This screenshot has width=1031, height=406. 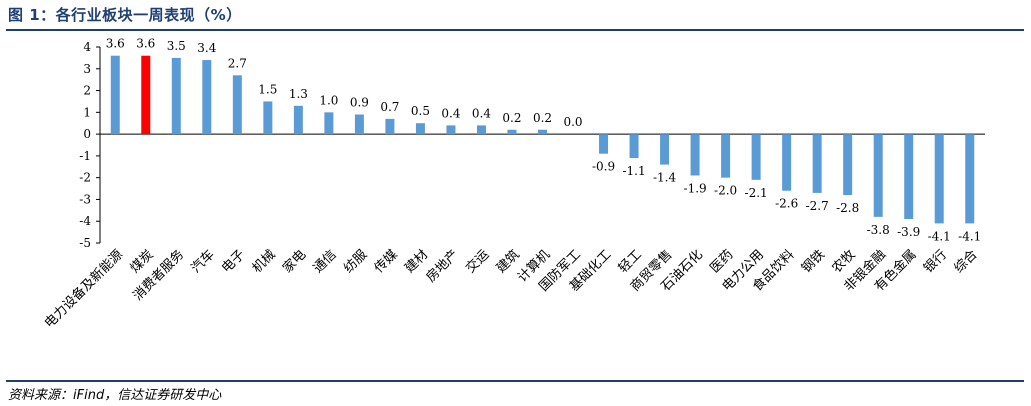 I want to click on x-tick-label: 综合, so click(x=966, y=261).